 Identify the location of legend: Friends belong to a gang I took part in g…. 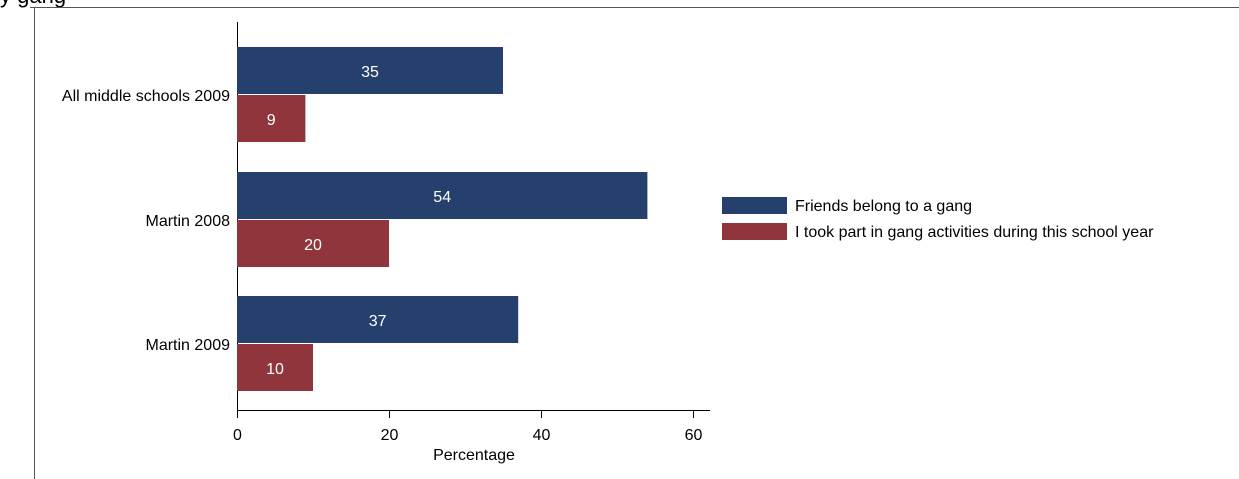
(938, 219).